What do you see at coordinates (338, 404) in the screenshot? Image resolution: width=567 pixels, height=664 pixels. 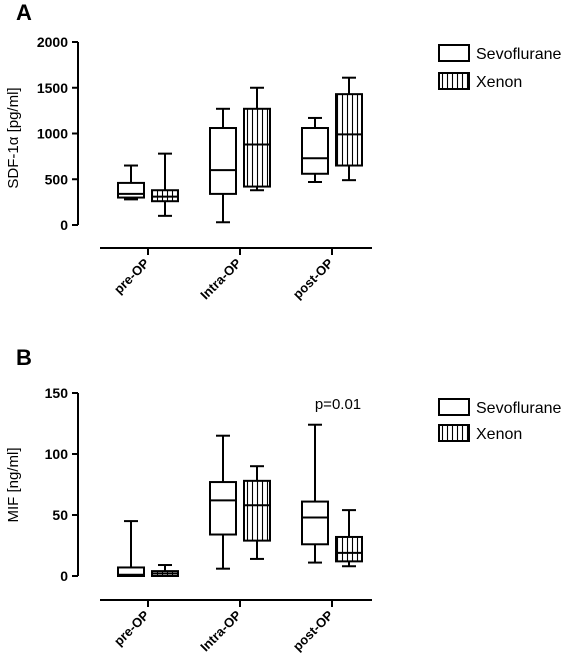 I see `p-value-annotation: p=0.01` at bounding box center [338, 404].